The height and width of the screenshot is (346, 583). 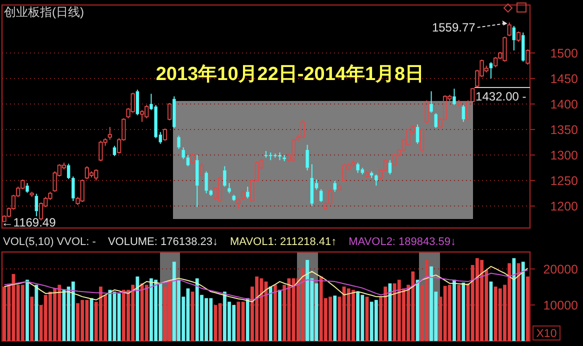 I want to click on annotation: 1559.77, so click(x=454, y=27).